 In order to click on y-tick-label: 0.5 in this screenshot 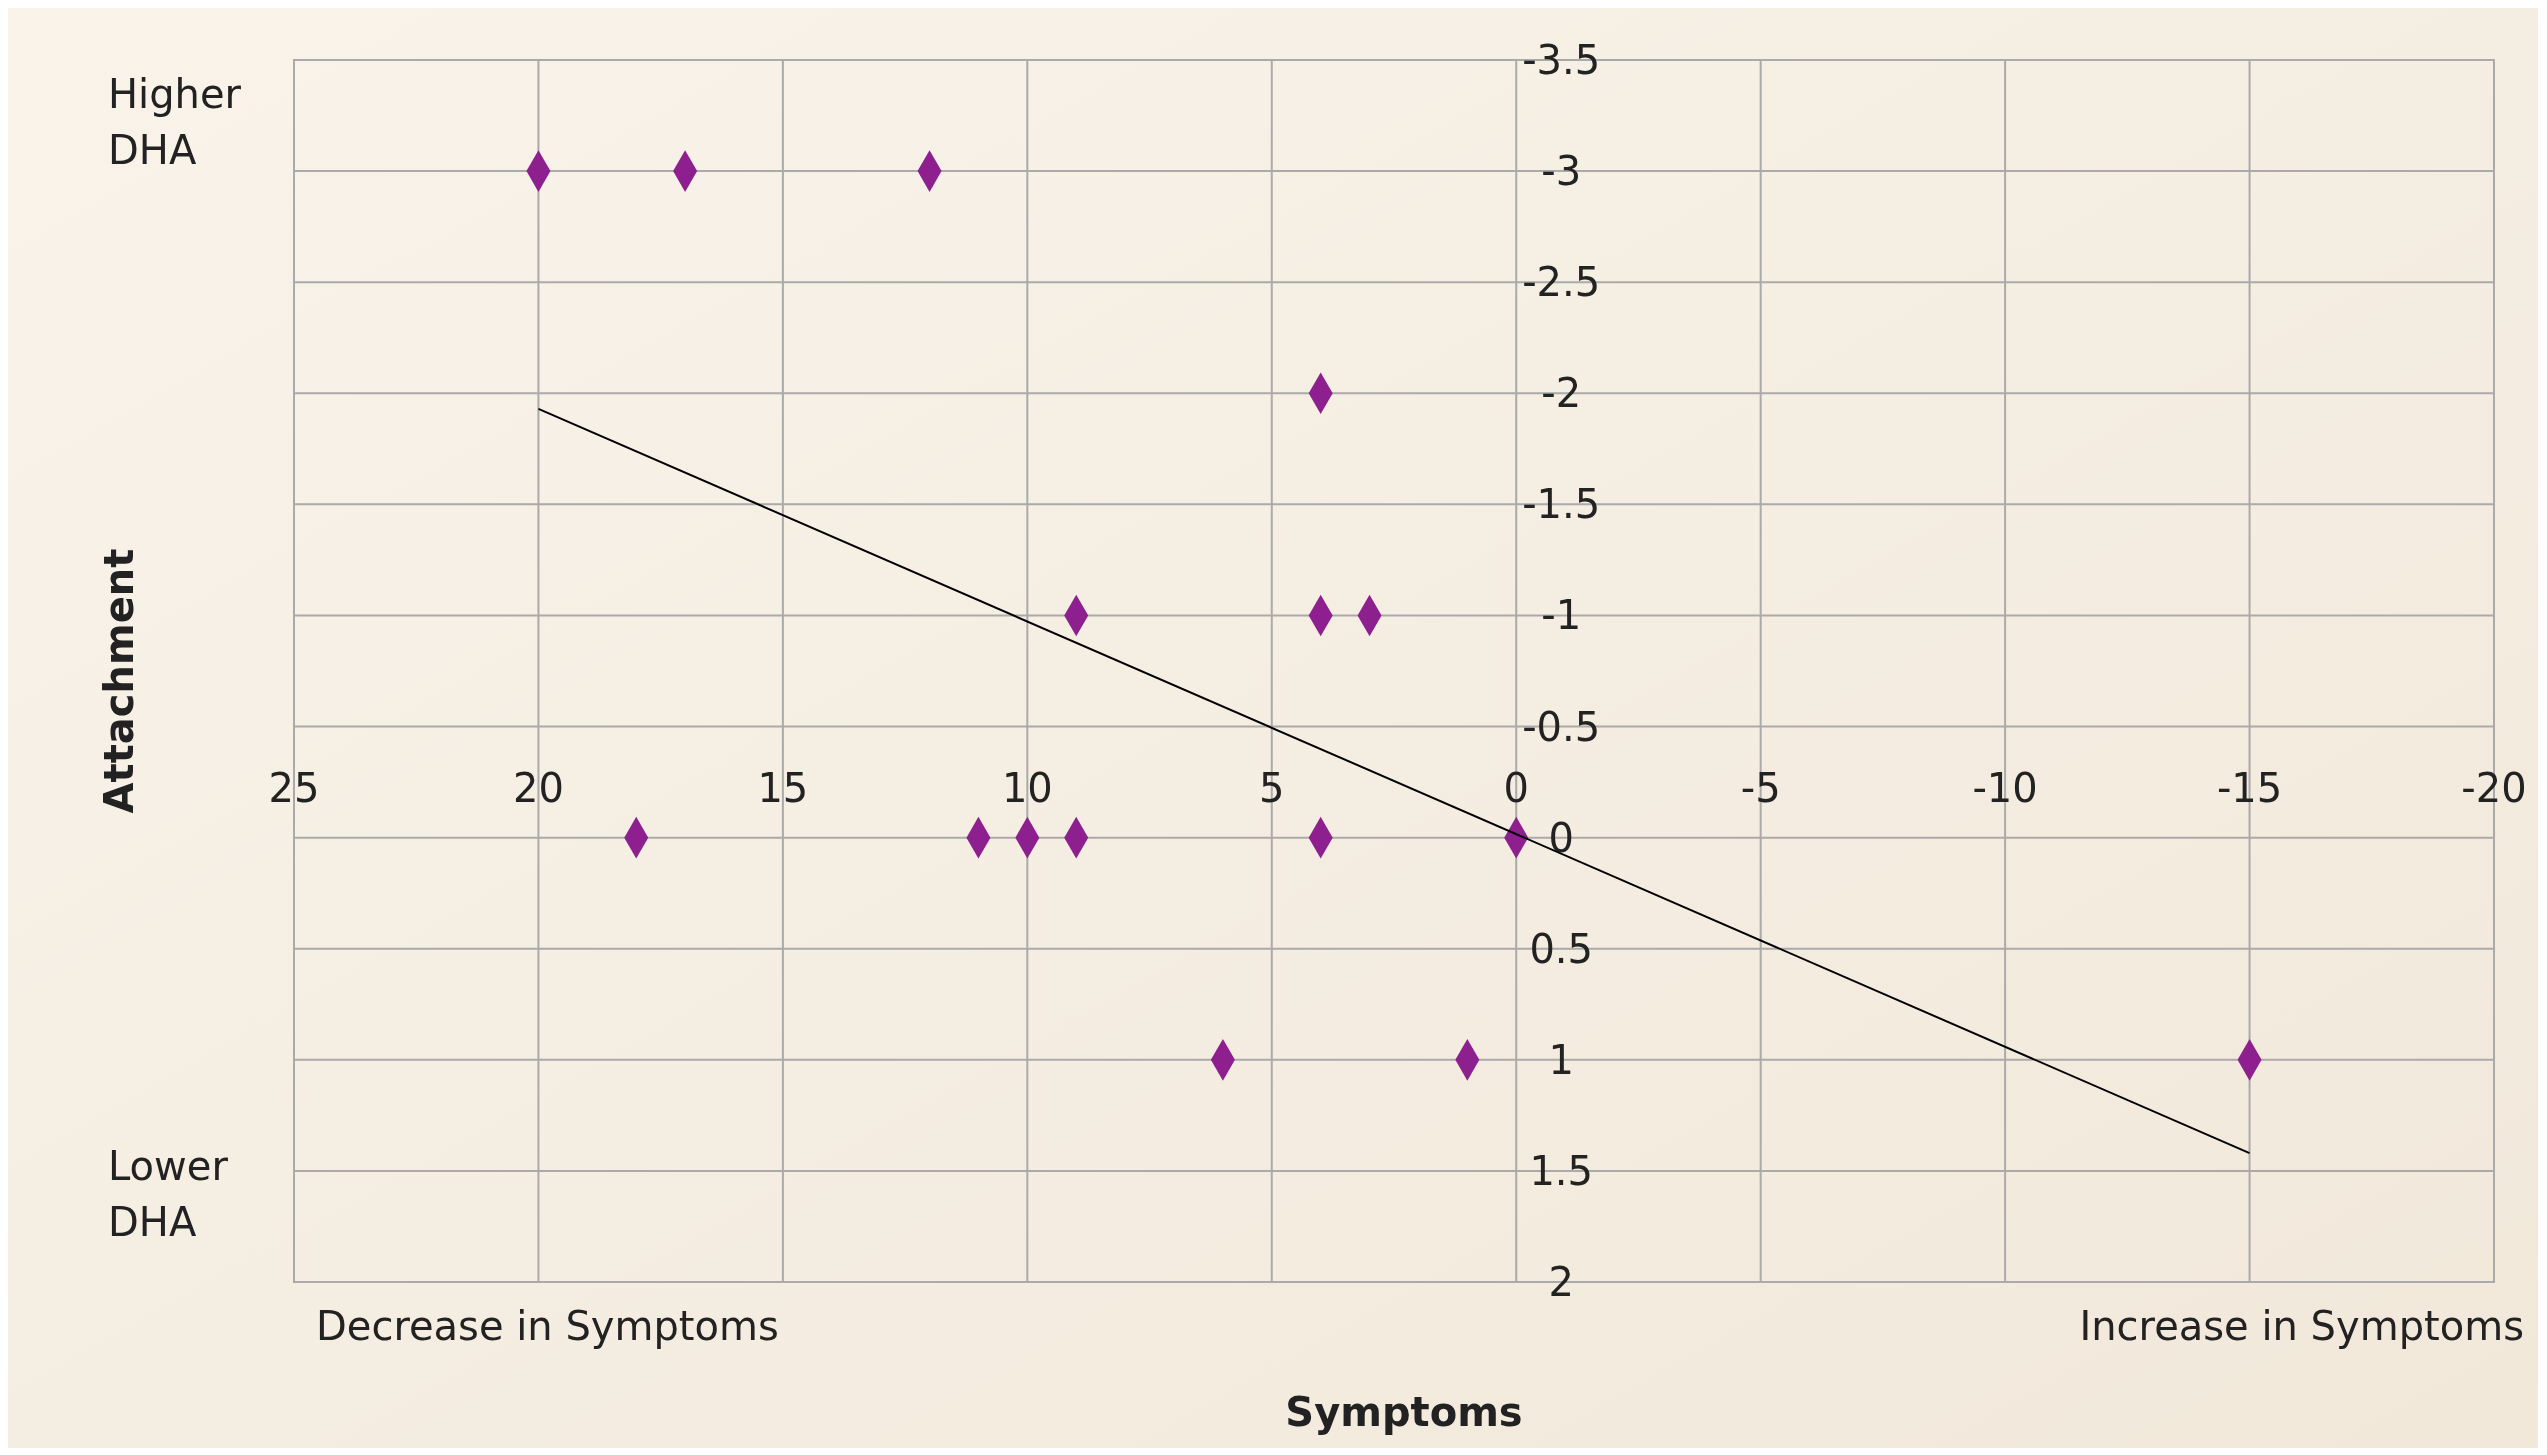, I will do `click(1561, 948)`.